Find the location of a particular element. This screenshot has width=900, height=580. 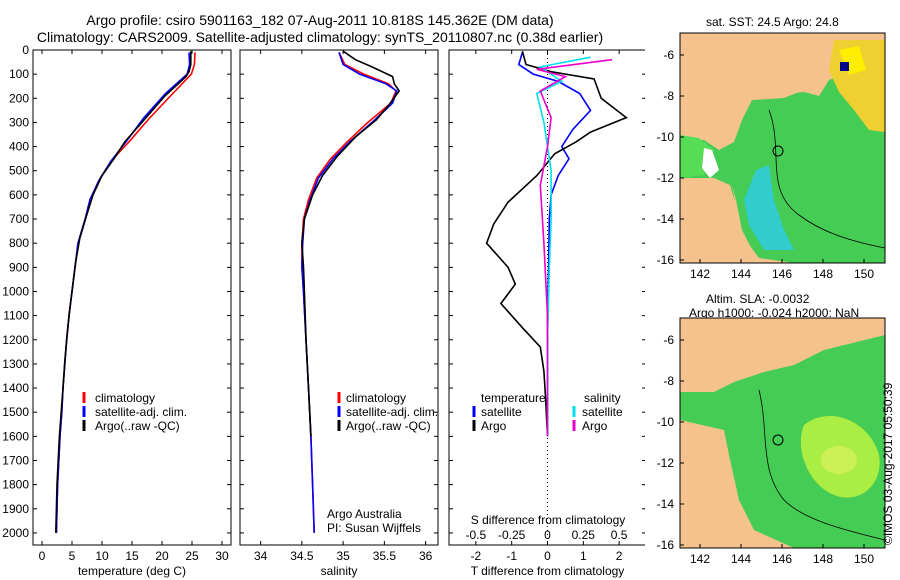

s-difference-tick-label: 0.25 is located at coordinates (584, 535).